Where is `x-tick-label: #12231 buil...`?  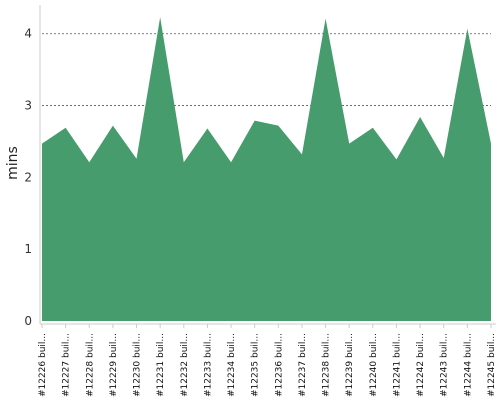 x-tick-label: #12231 buil... is located at coordinates (161, 365).